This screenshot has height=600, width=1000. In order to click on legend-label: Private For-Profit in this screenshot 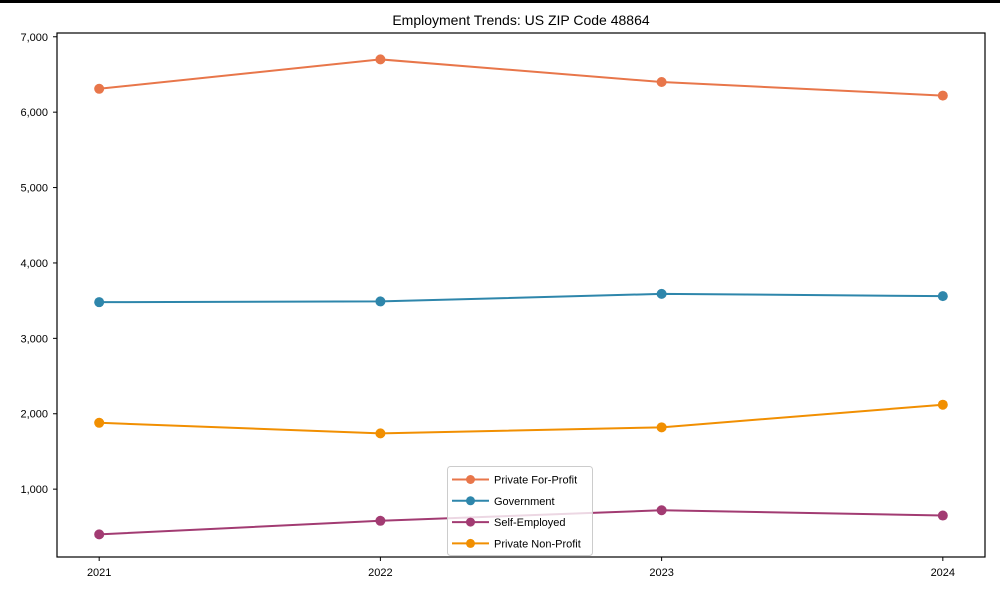, I will do `click(535, 481)`.